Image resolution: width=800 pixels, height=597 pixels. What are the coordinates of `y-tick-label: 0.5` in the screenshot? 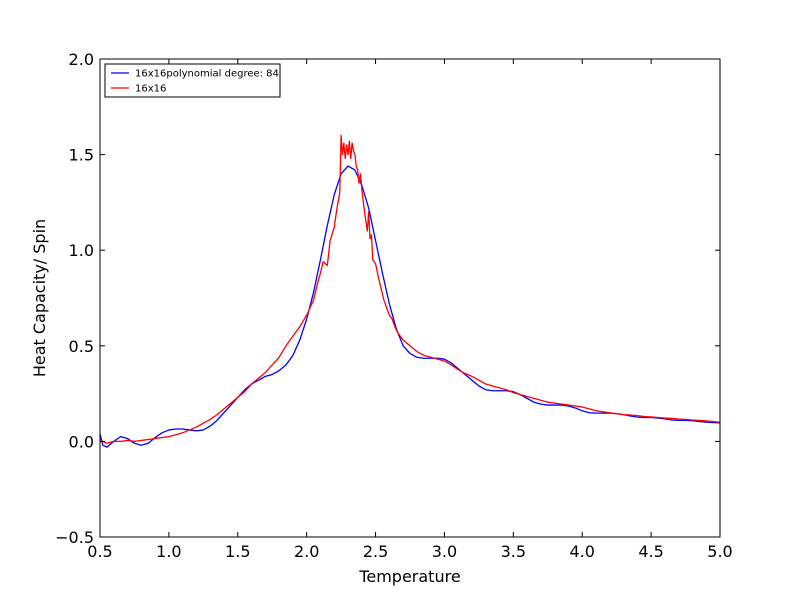 It's located at (81, 346).